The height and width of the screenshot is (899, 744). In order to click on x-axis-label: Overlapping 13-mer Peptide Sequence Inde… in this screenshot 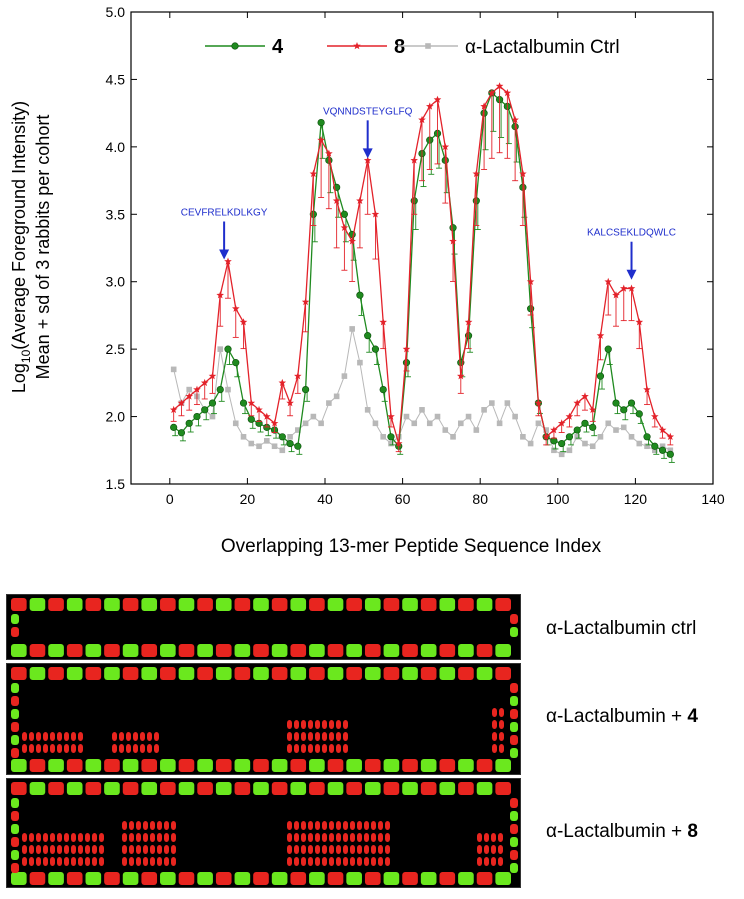, I will do `click(411, 546)`.